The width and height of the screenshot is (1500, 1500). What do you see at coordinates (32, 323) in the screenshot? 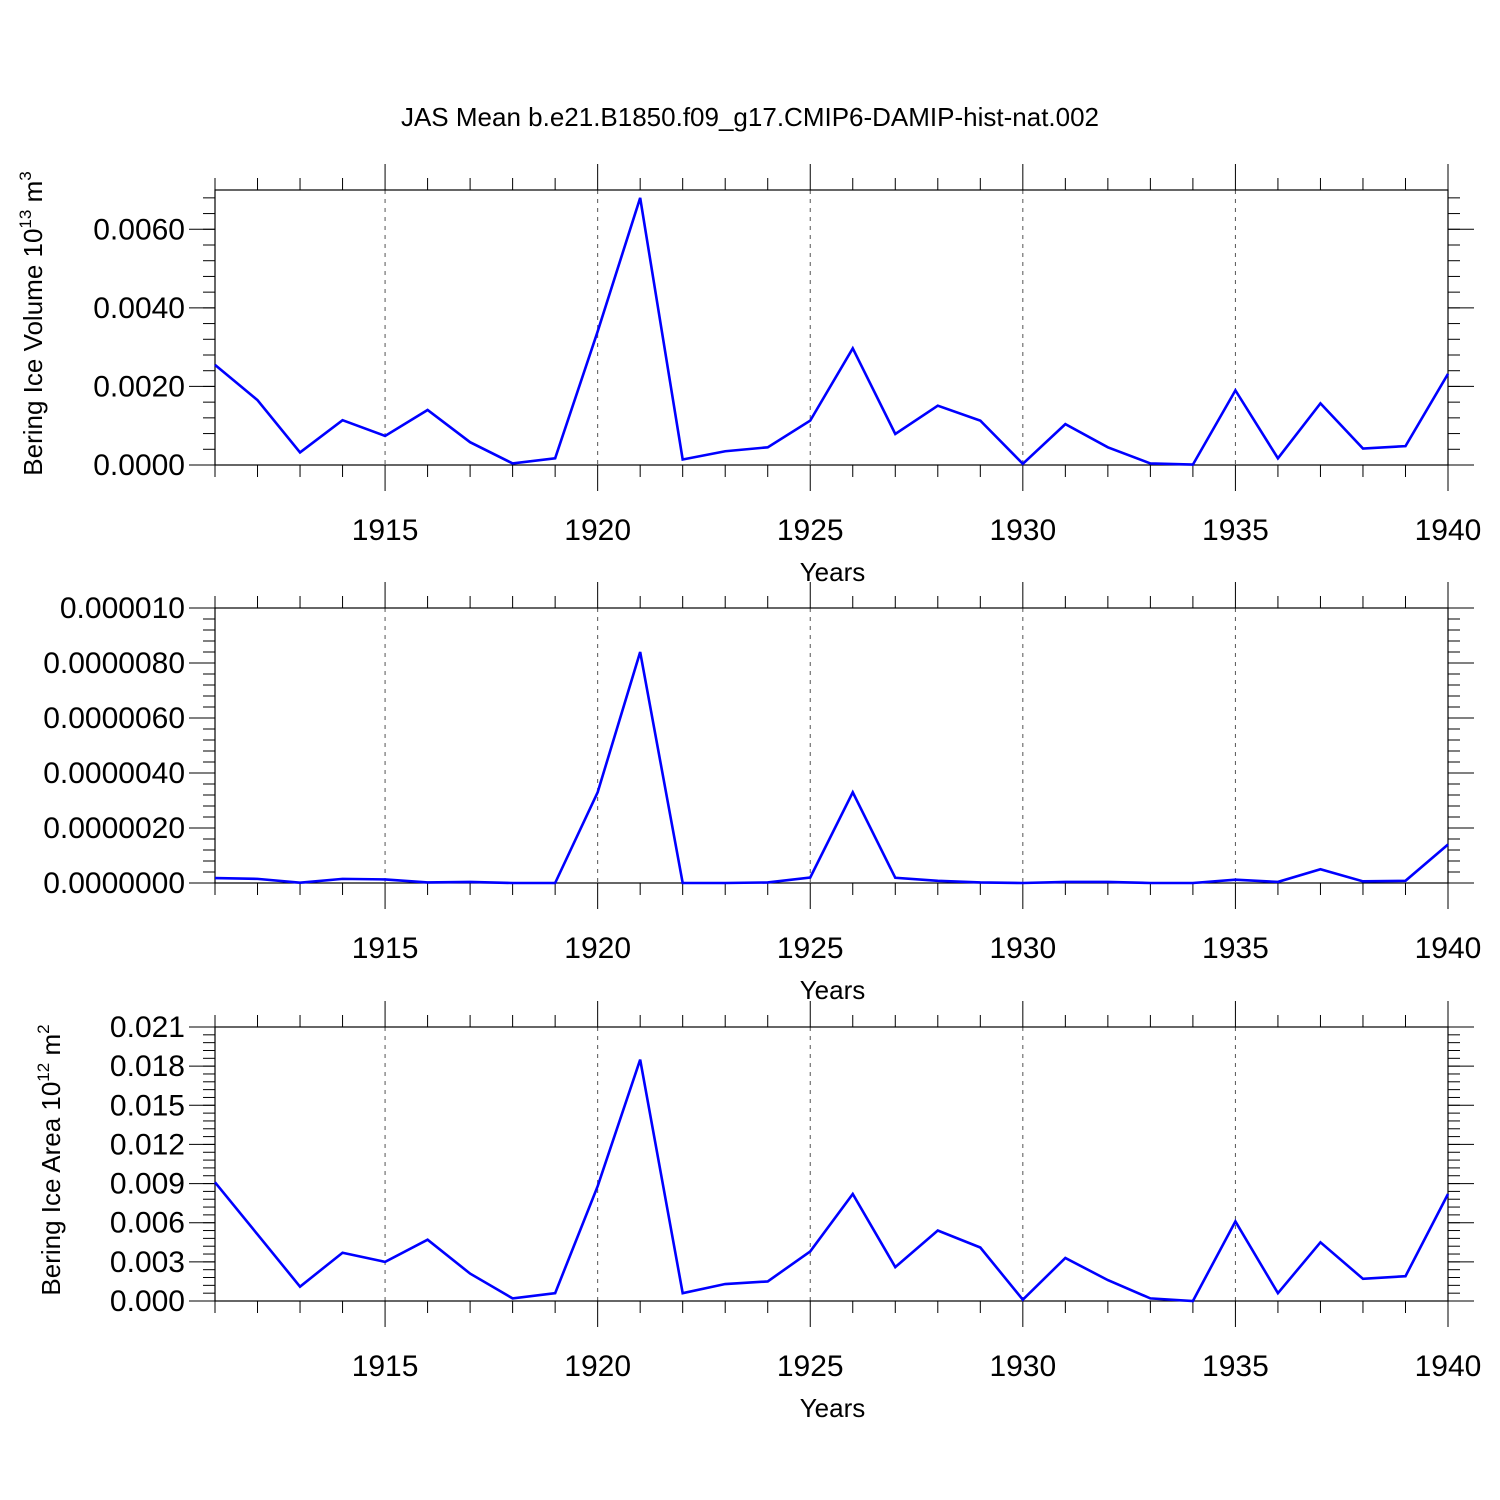
I see `y-axis-label: Bering Ice Volume 1013 m3` at bounding box center [32, 323].